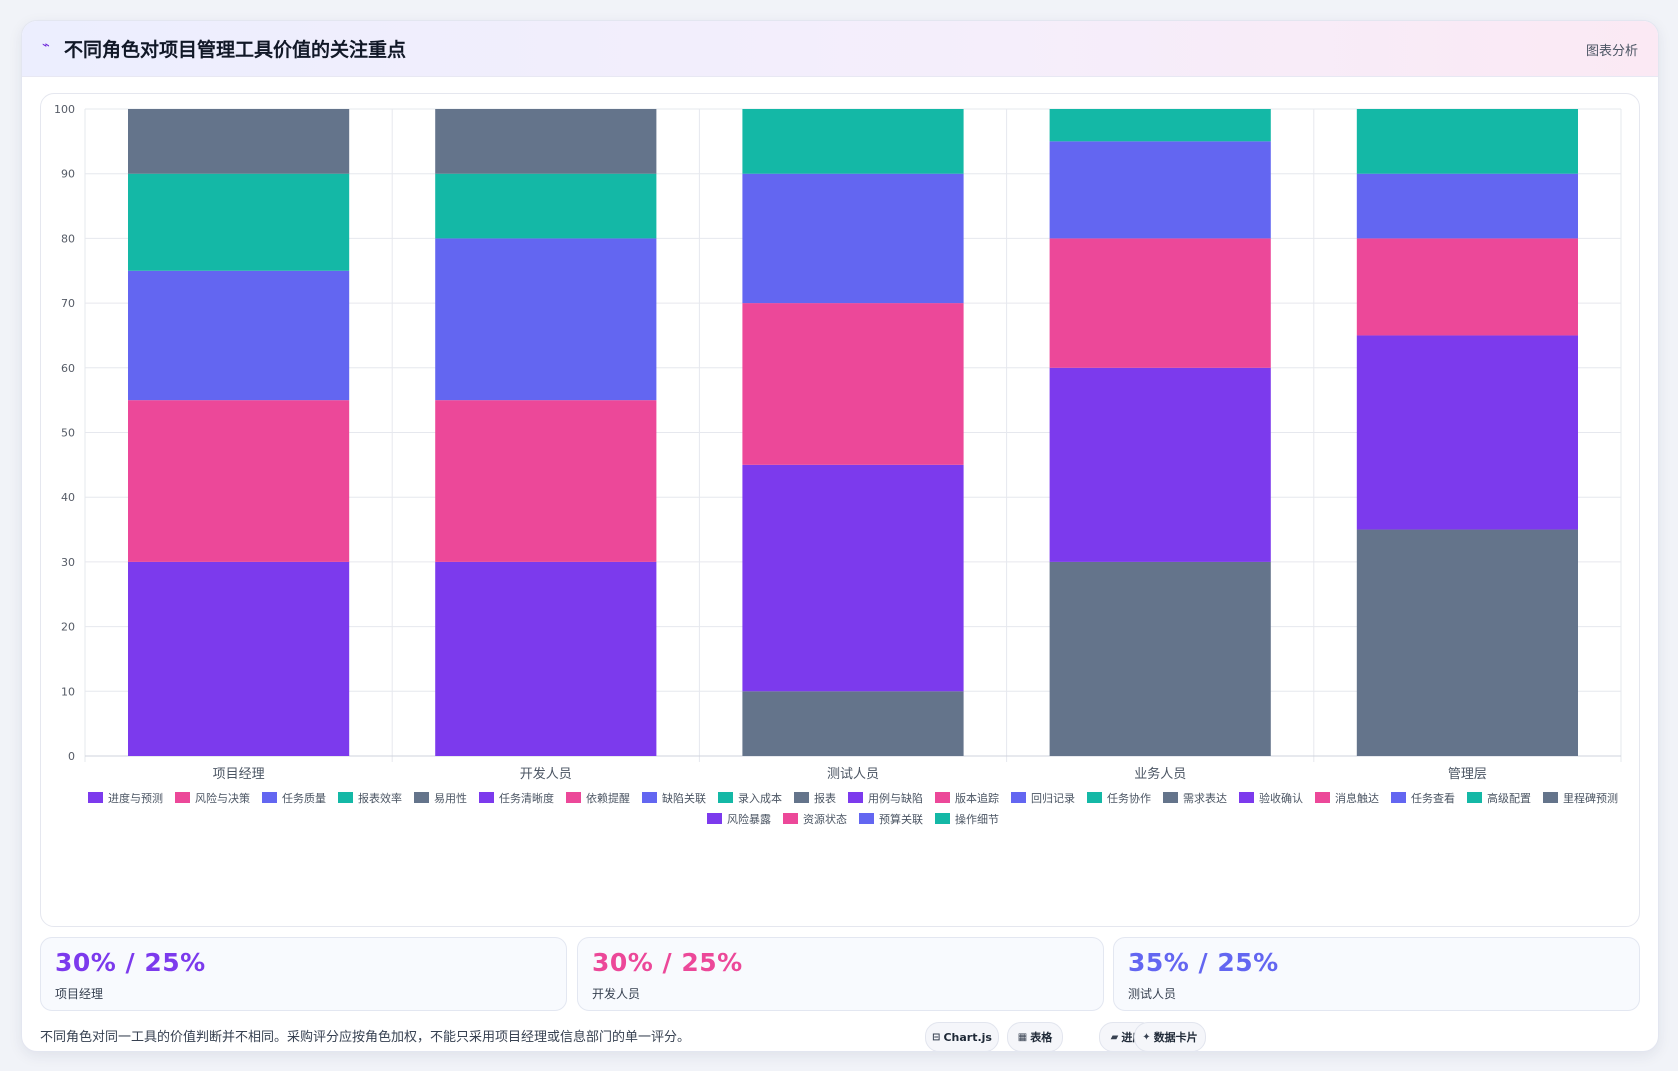 Image resolution: width=1678 pixels, height=1071 pixels. Describe the element at coordinates (840, 49) in the screenshot. I see `card-header: ⌁ 不同角色对项目管理工具价值的关注重点 图表分析` at that location.